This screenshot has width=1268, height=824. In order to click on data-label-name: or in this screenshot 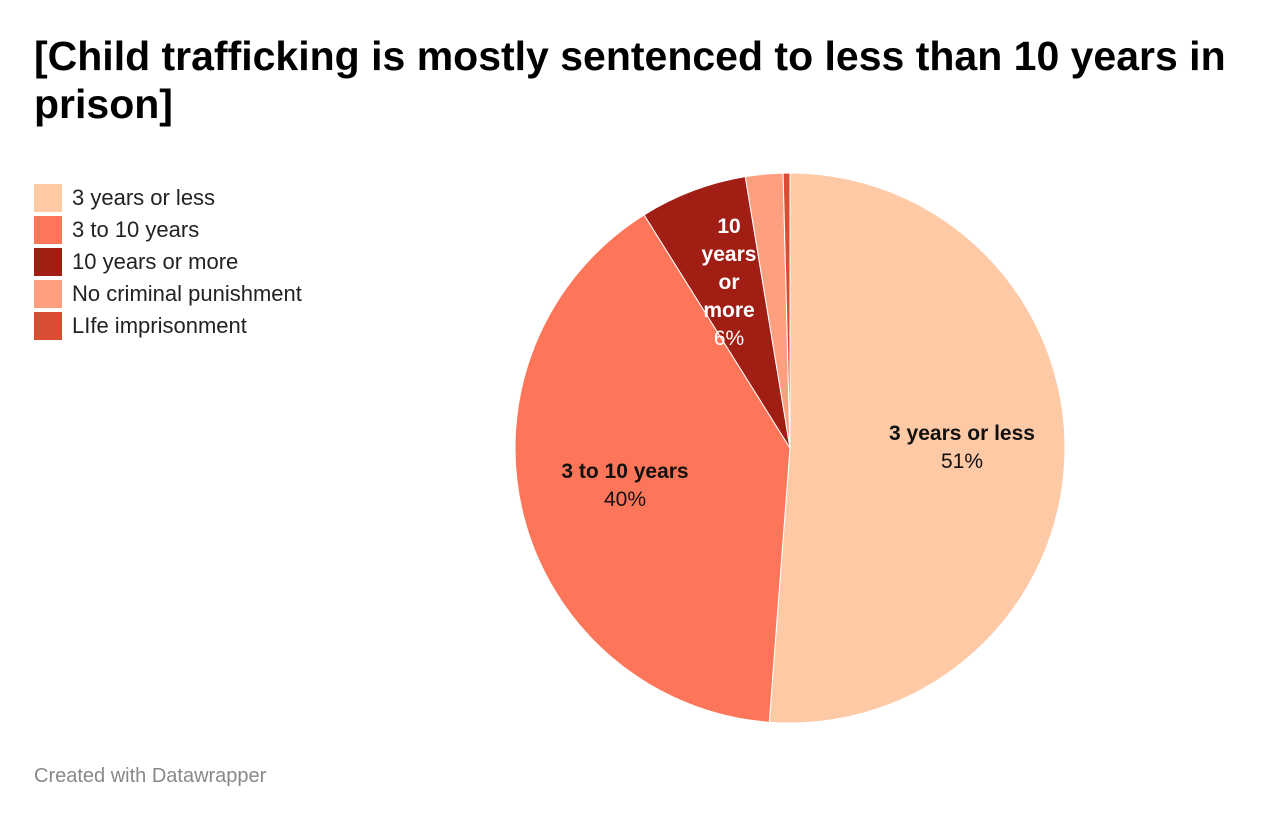, I will do `click(729, 282)`.